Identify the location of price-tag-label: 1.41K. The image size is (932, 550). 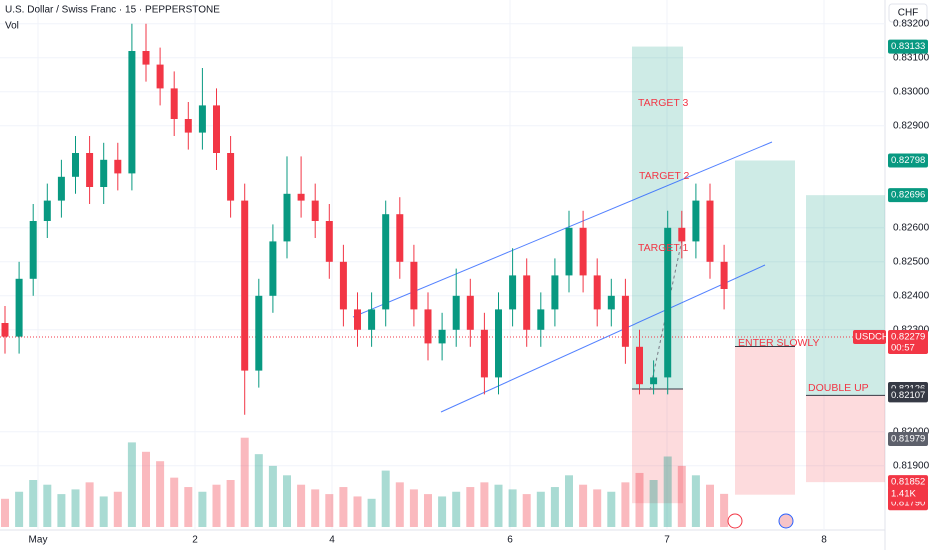
(903, 493).